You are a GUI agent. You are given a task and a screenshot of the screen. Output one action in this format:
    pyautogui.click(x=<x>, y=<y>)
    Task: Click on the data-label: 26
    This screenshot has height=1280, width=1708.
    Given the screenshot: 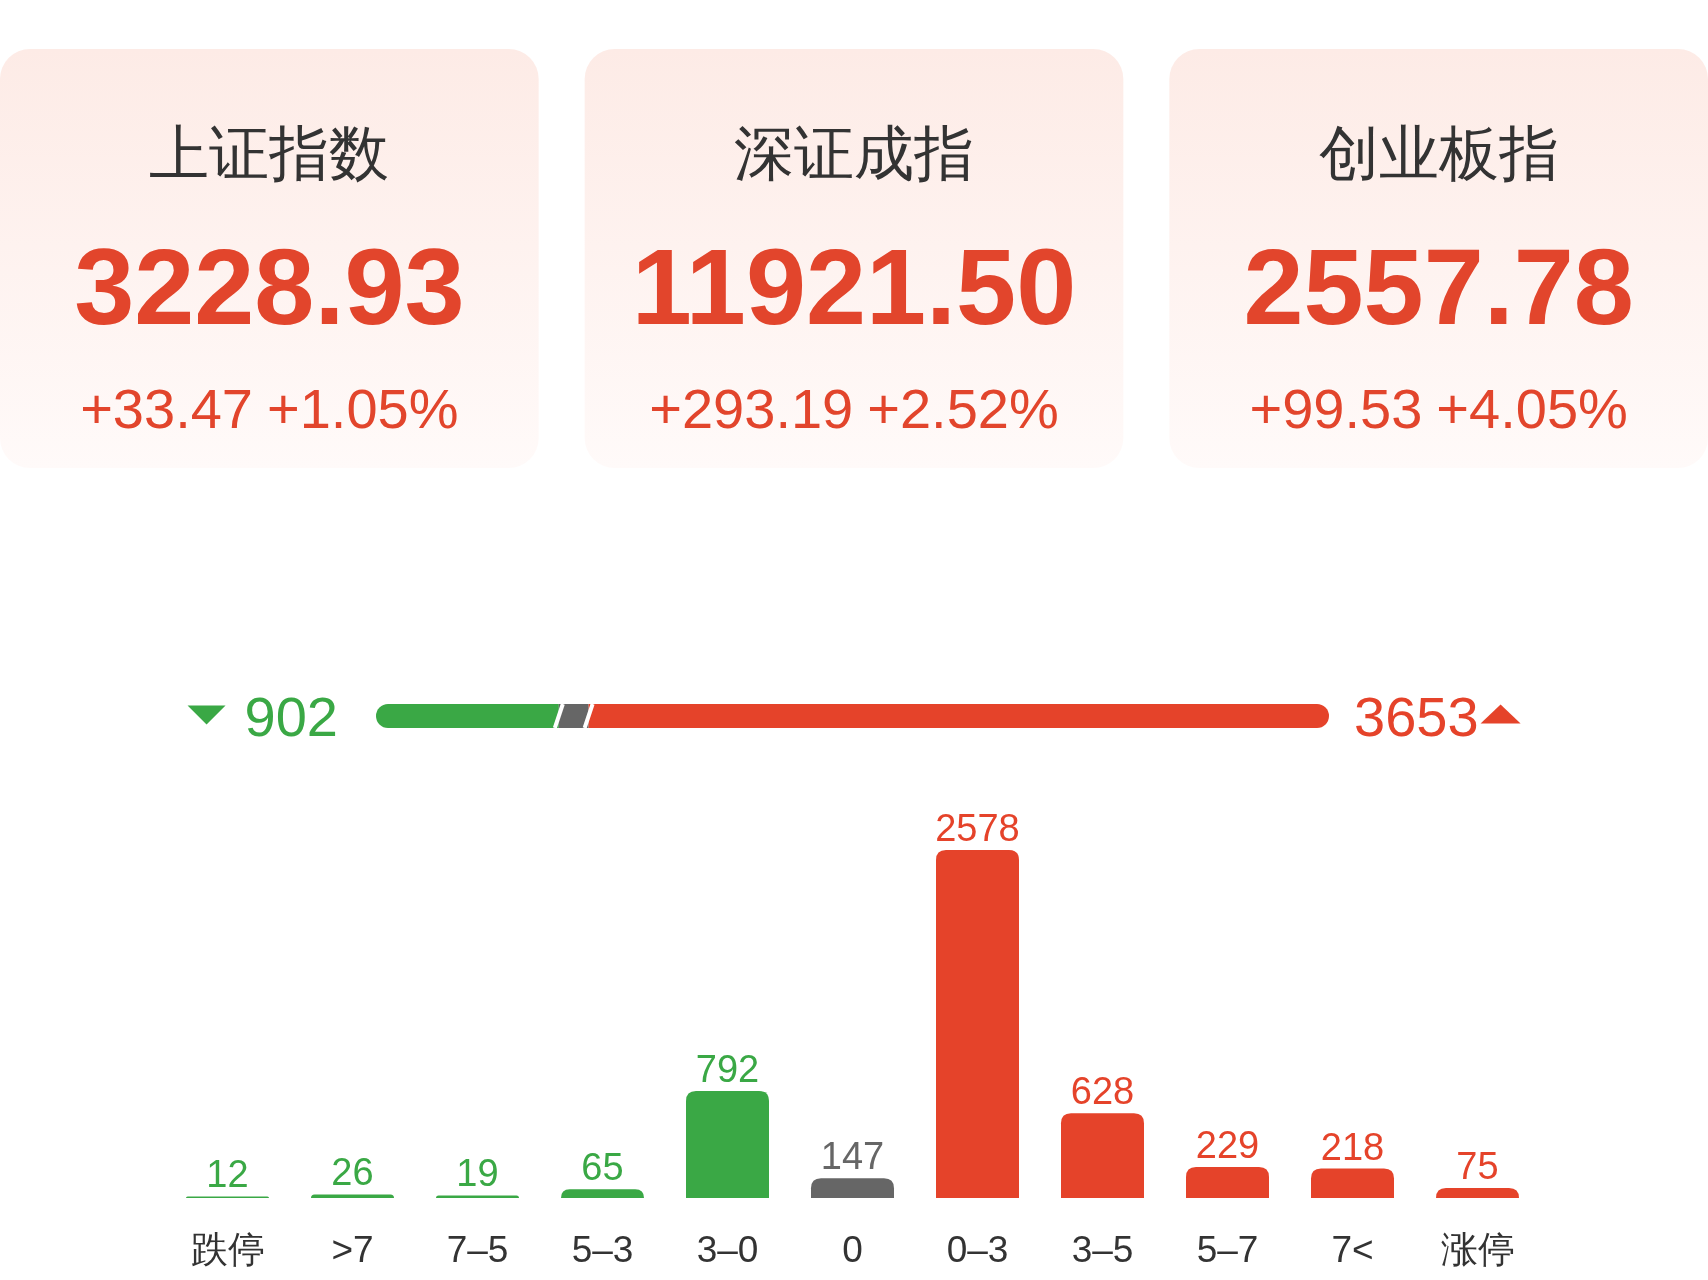 What is the action you would take?
    pyautogui.click(x=352, y=1172)
    